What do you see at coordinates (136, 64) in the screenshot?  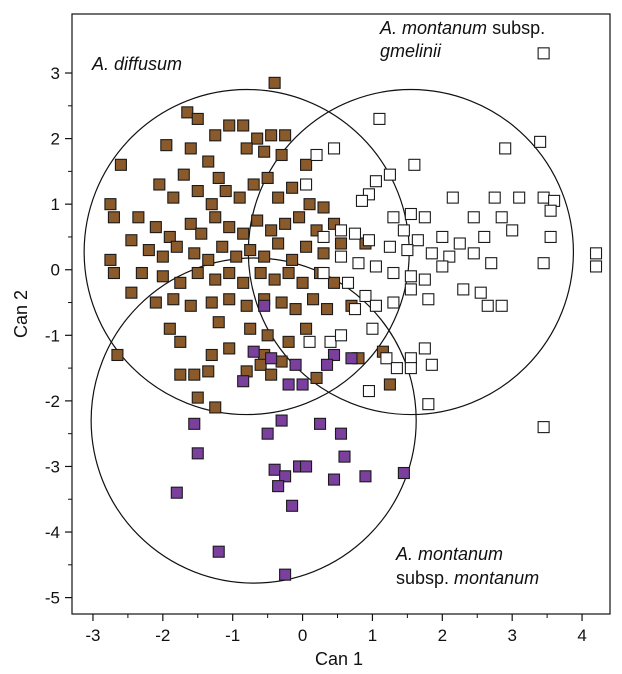 I see `label-a-diffusum: A. diffusum` at bounding box center [136, 64].